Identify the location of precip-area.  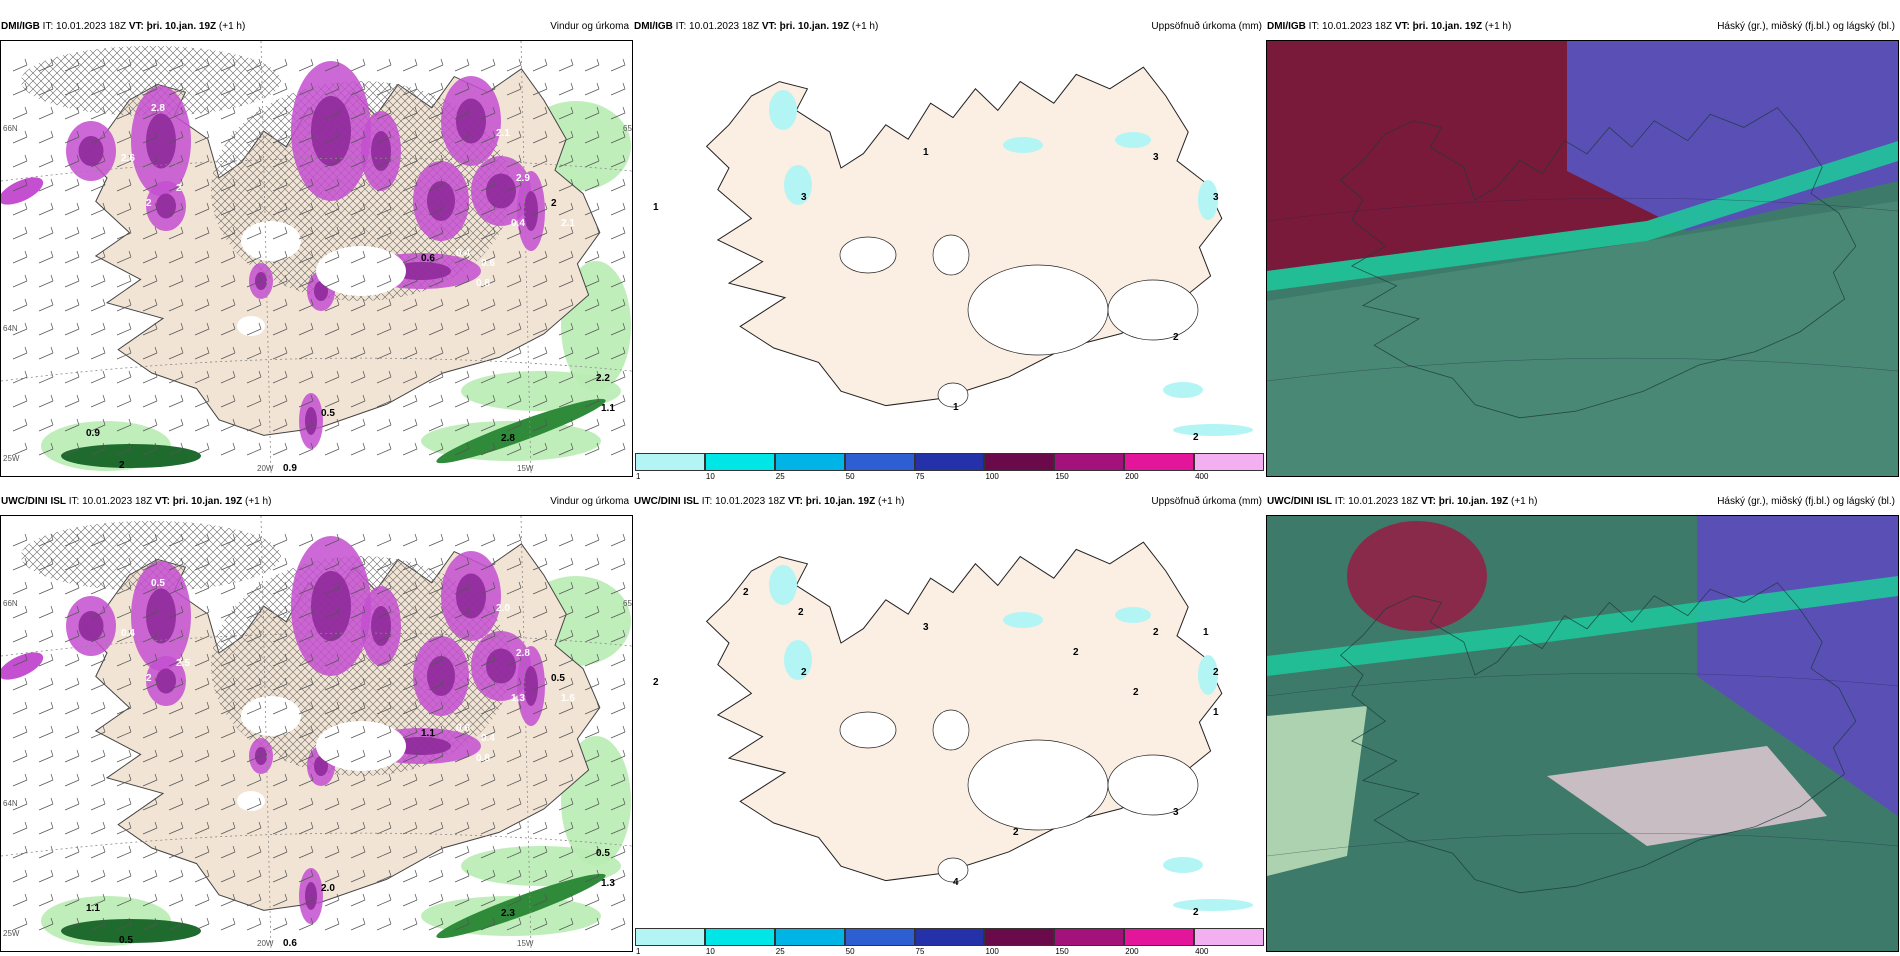
(1023, 145).